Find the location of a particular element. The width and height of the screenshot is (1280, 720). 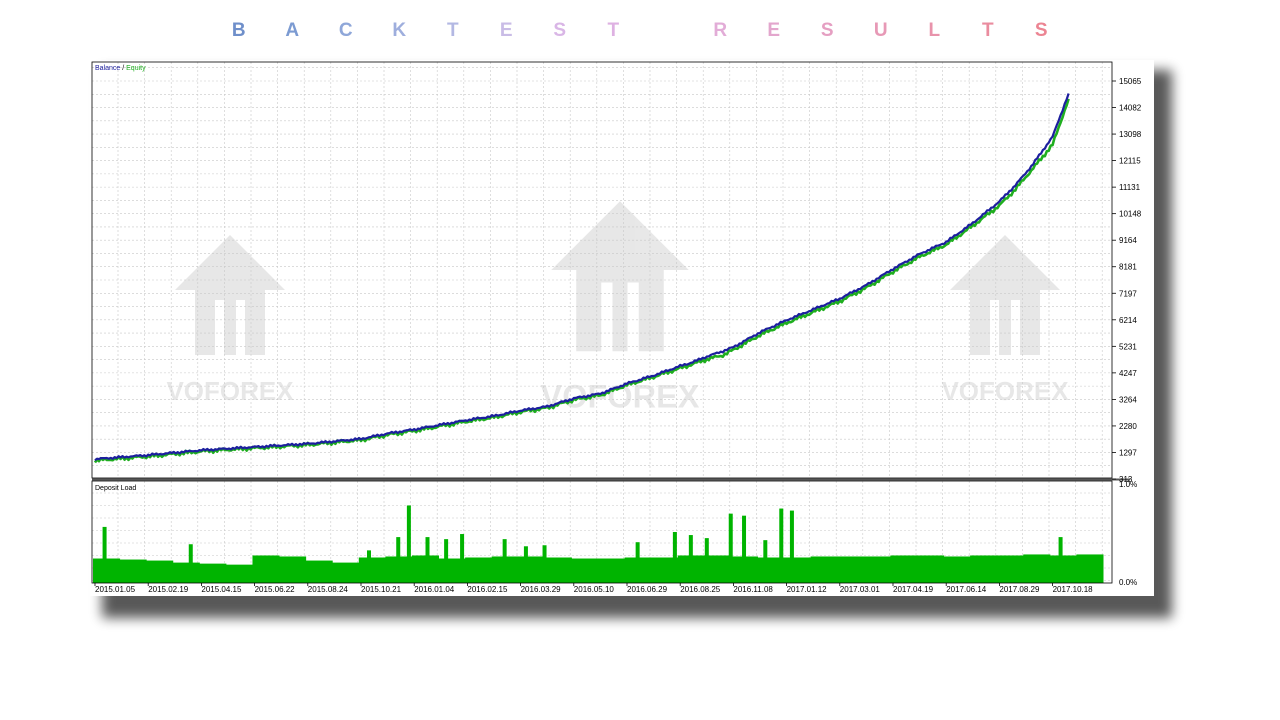

title-letter: C is located at coordinates (345, 30).